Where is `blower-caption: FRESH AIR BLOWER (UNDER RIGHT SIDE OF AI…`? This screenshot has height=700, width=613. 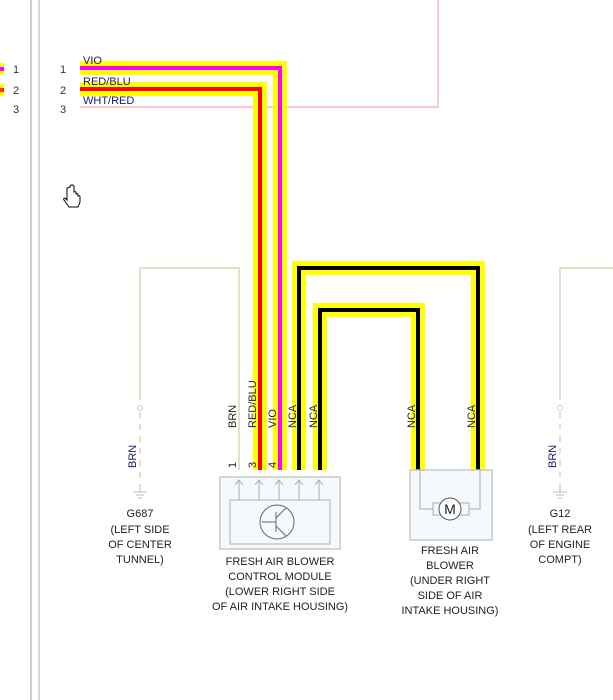 blower-caption: FRESH AIR BLOWER (UNDER RIGHT SIDE OF AI… is located at coordinates (450, 581).